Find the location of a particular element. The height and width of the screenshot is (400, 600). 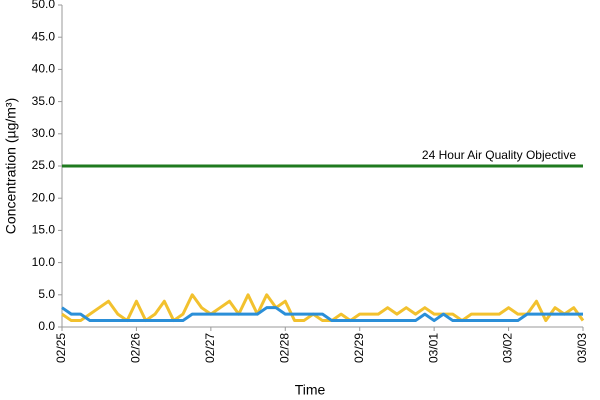

x-axis-label: Time is located at coordinates (310, 390).